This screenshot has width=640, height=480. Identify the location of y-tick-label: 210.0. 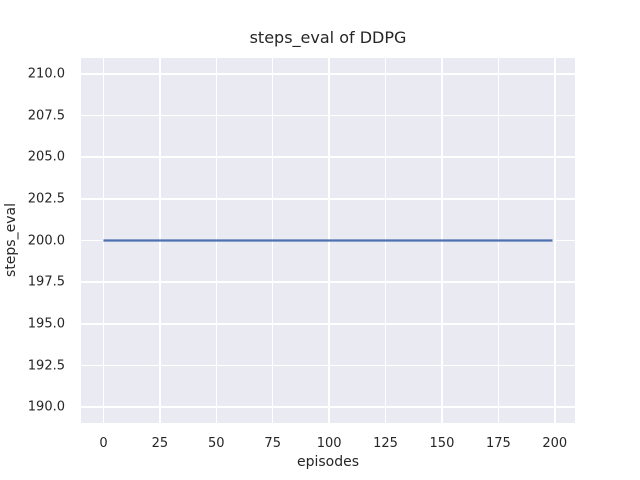
(46, 74).